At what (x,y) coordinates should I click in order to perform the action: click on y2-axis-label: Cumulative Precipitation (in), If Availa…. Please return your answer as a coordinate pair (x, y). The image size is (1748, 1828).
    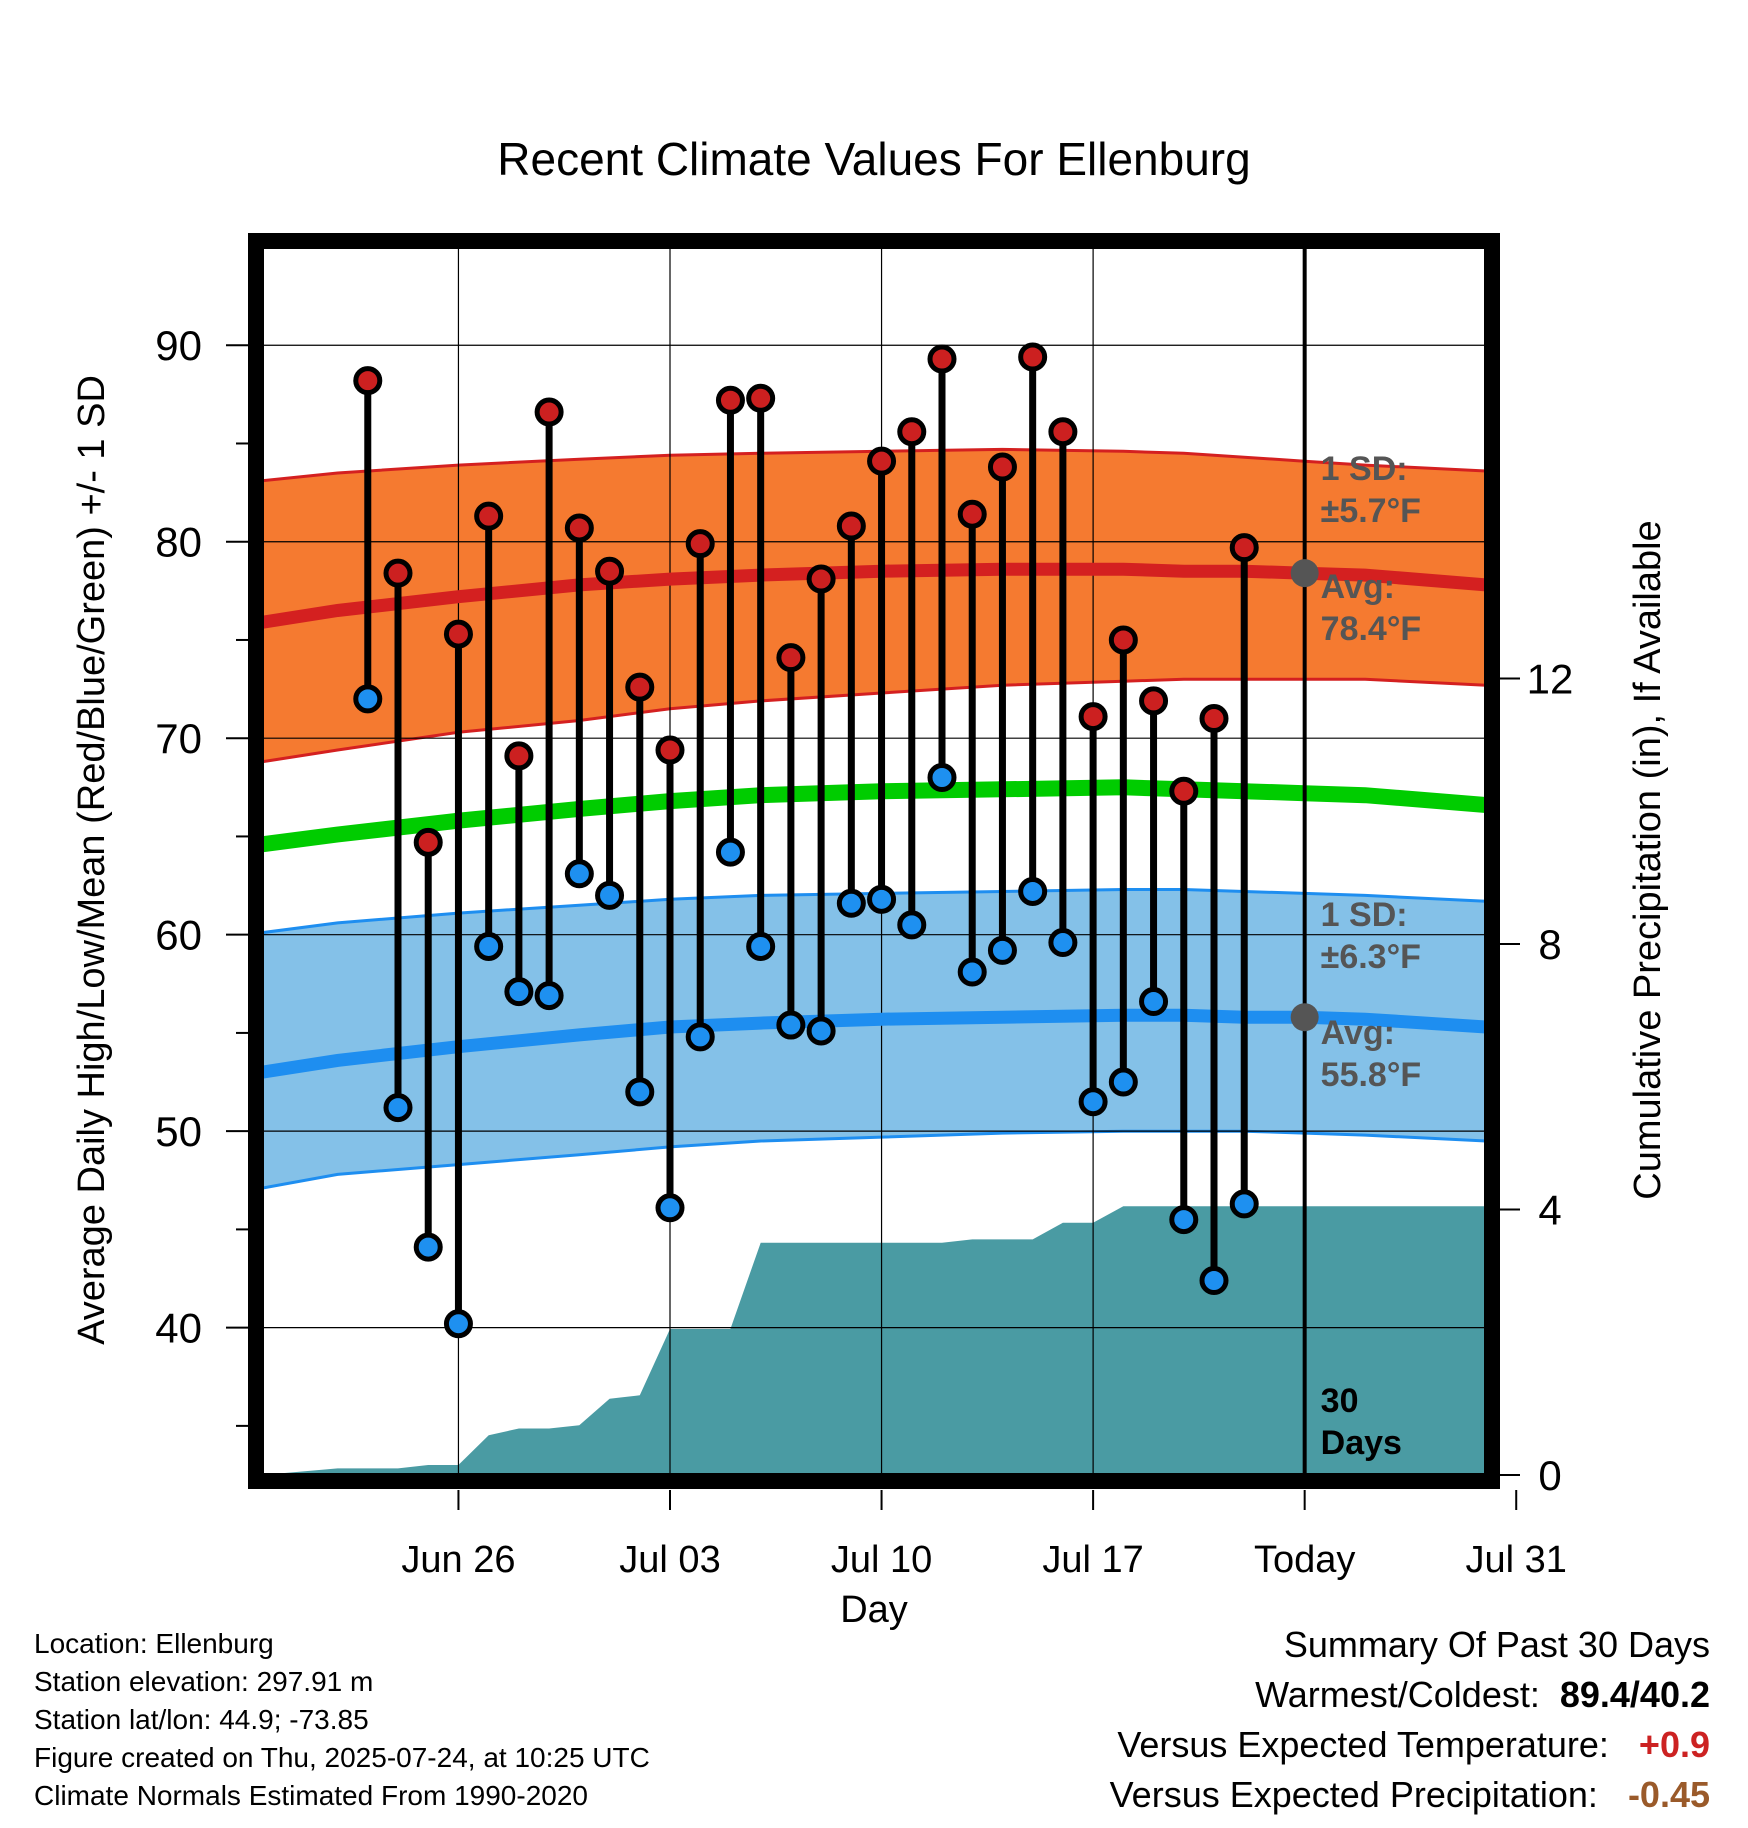
    Looking at the image, I should click on (1648, 859).